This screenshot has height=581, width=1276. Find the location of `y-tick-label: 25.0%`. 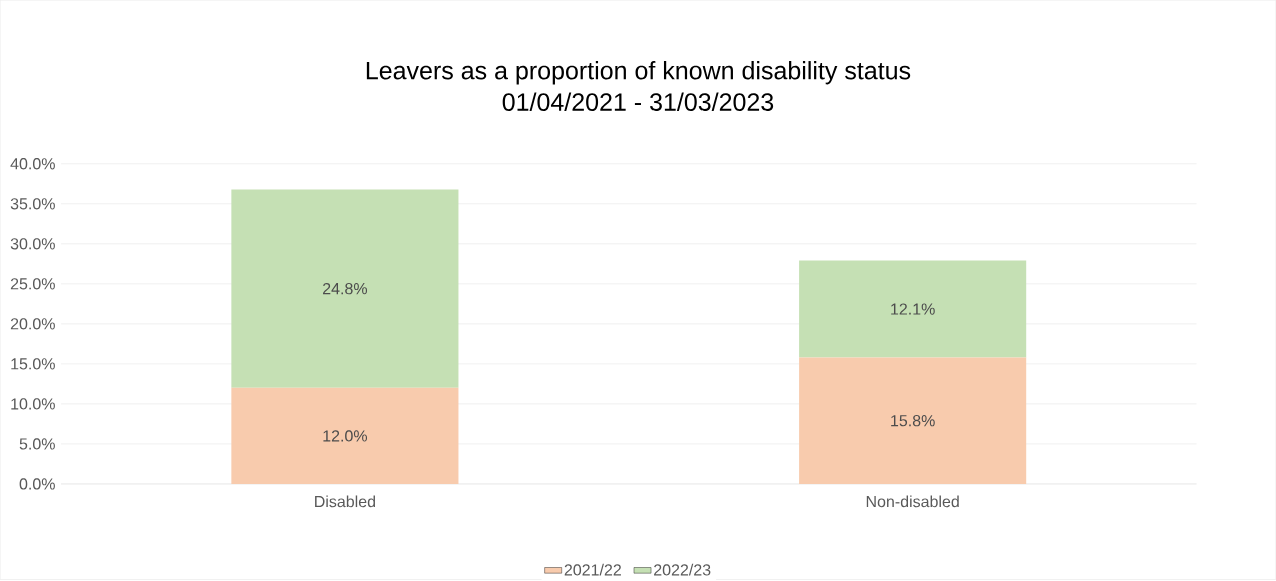

y-tick-label: 25.0% is located at coordinates (32, 284).